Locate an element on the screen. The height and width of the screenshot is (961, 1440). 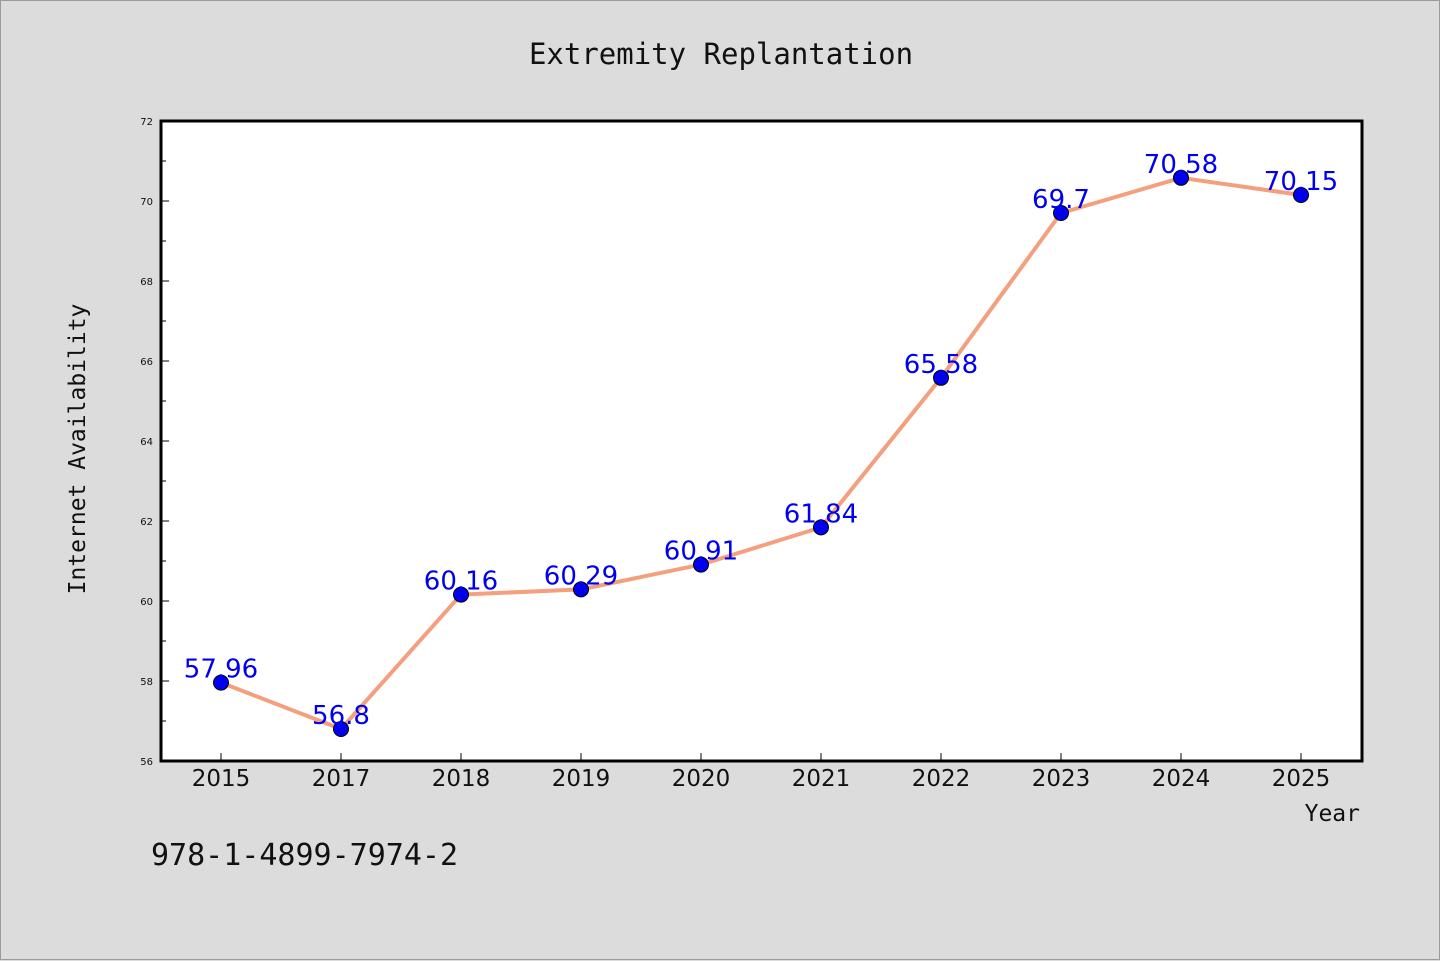
data-label: 57.96 is located at coordinates (221, 670).